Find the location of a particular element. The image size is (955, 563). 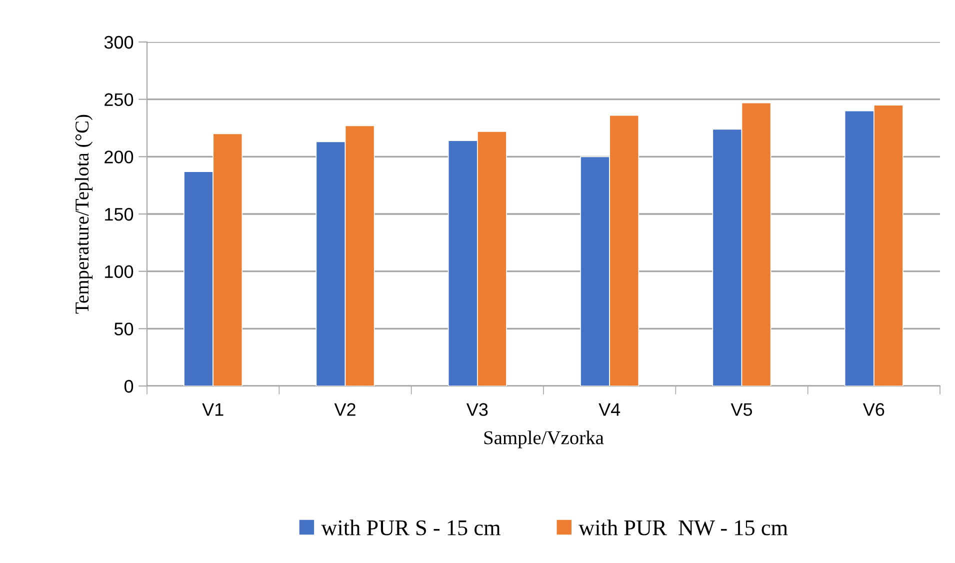

y-tick-label: 0 is located at coordinates (129, 386).